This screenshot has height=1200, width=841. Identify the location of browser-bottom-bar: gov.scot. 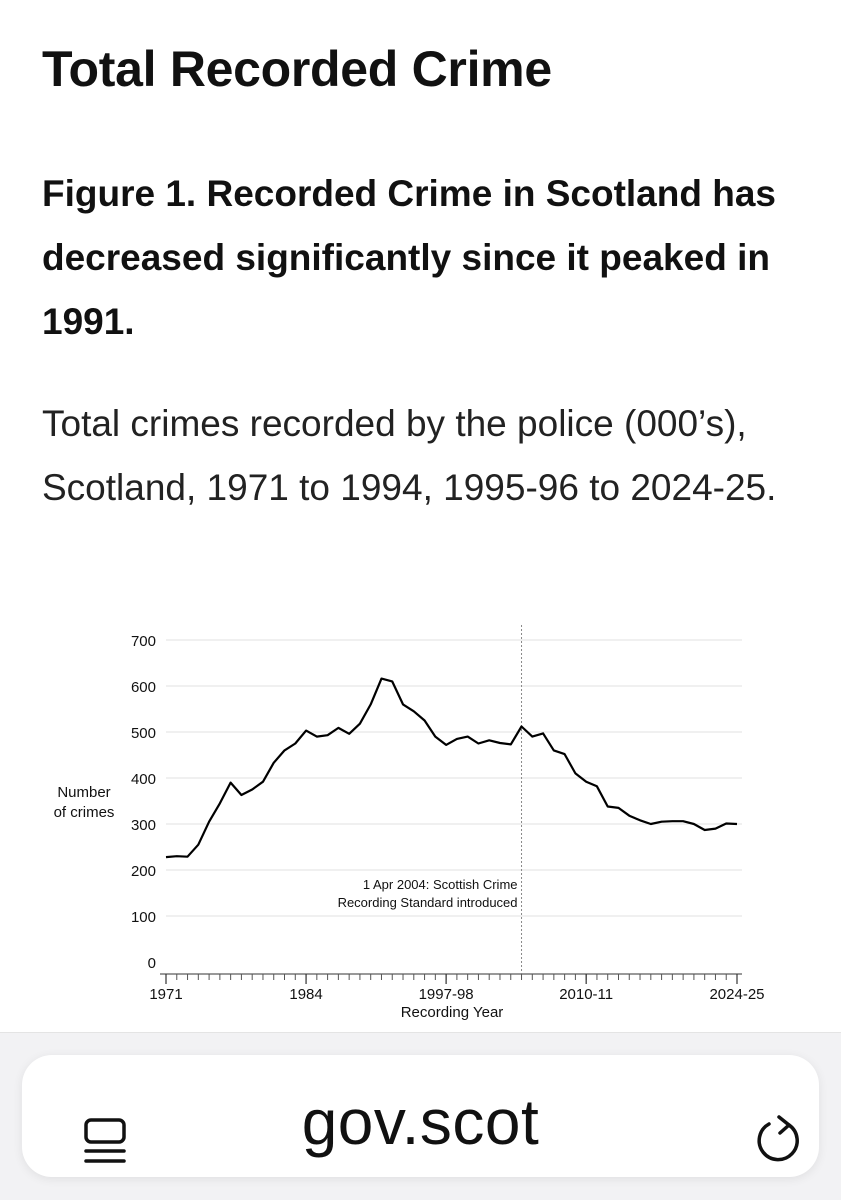
(420, 1116).